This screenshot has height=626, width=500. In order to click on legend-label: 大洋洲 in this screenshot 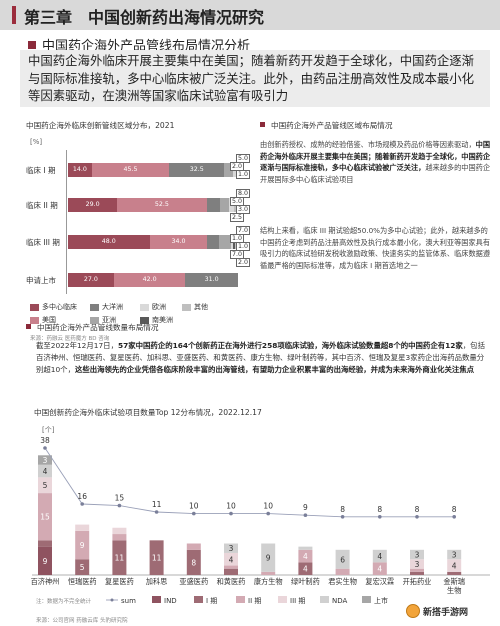, I will do `click(112, 307)`.